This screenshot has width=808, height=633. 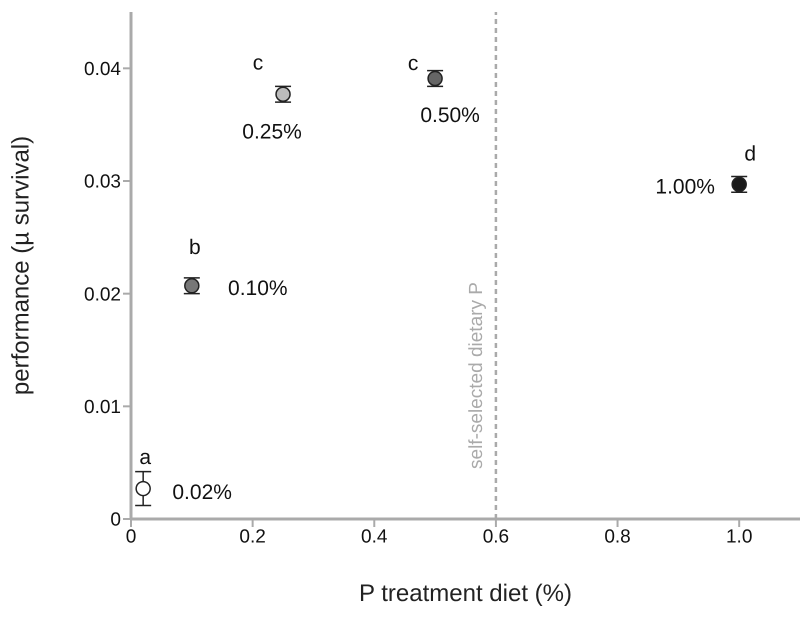 I want to click on annotation: d, so click(x=750, y=154).